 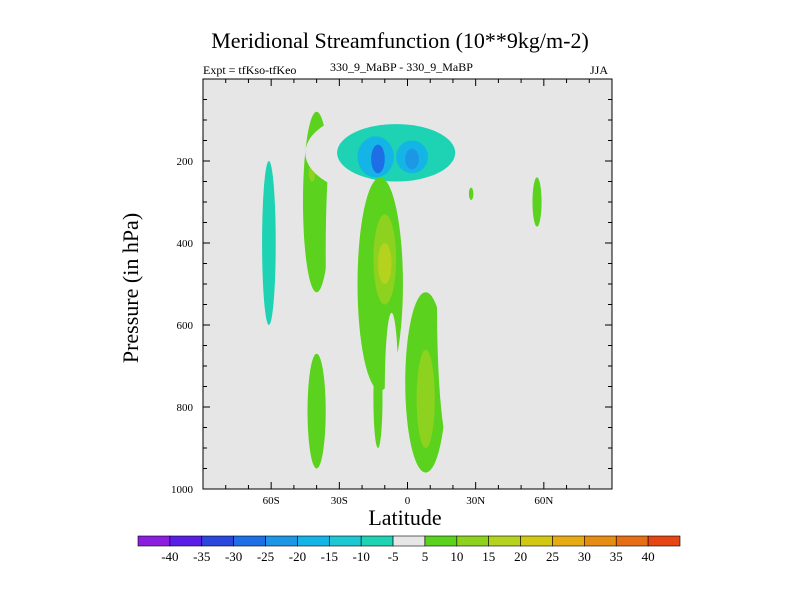 What do you see at coordinates (599, 70) in the screenshot?
I see `season-label: JJA` at bounding box center [599, 70].